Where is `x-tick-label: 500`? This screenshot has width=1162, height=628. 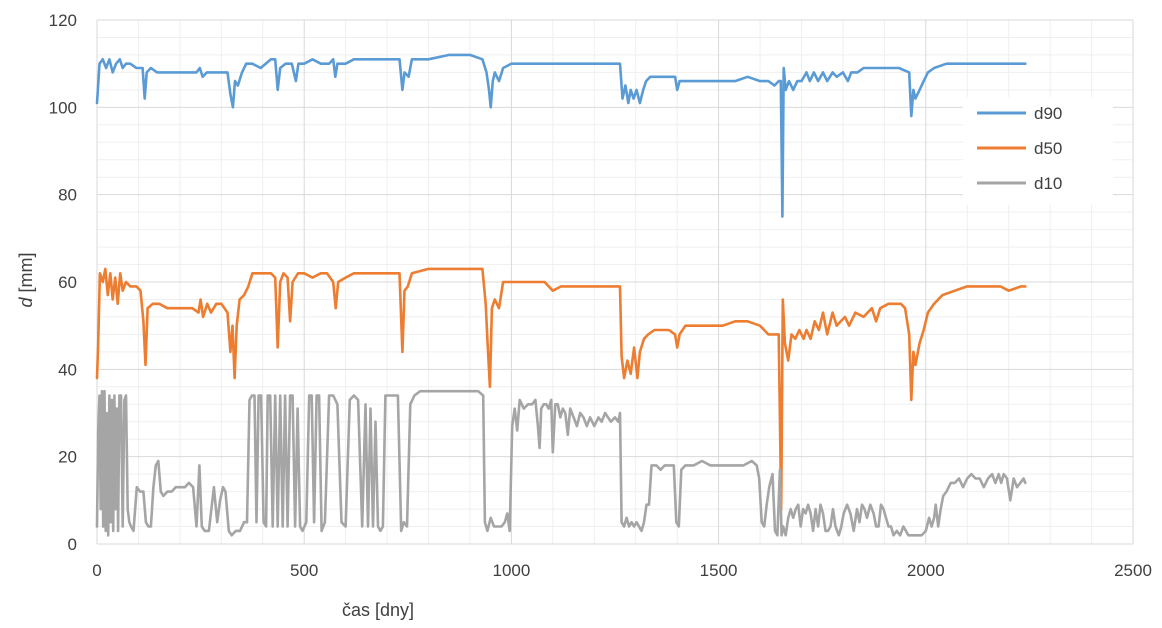 x-tick-label: 500 is located at coordinates (304, 570).